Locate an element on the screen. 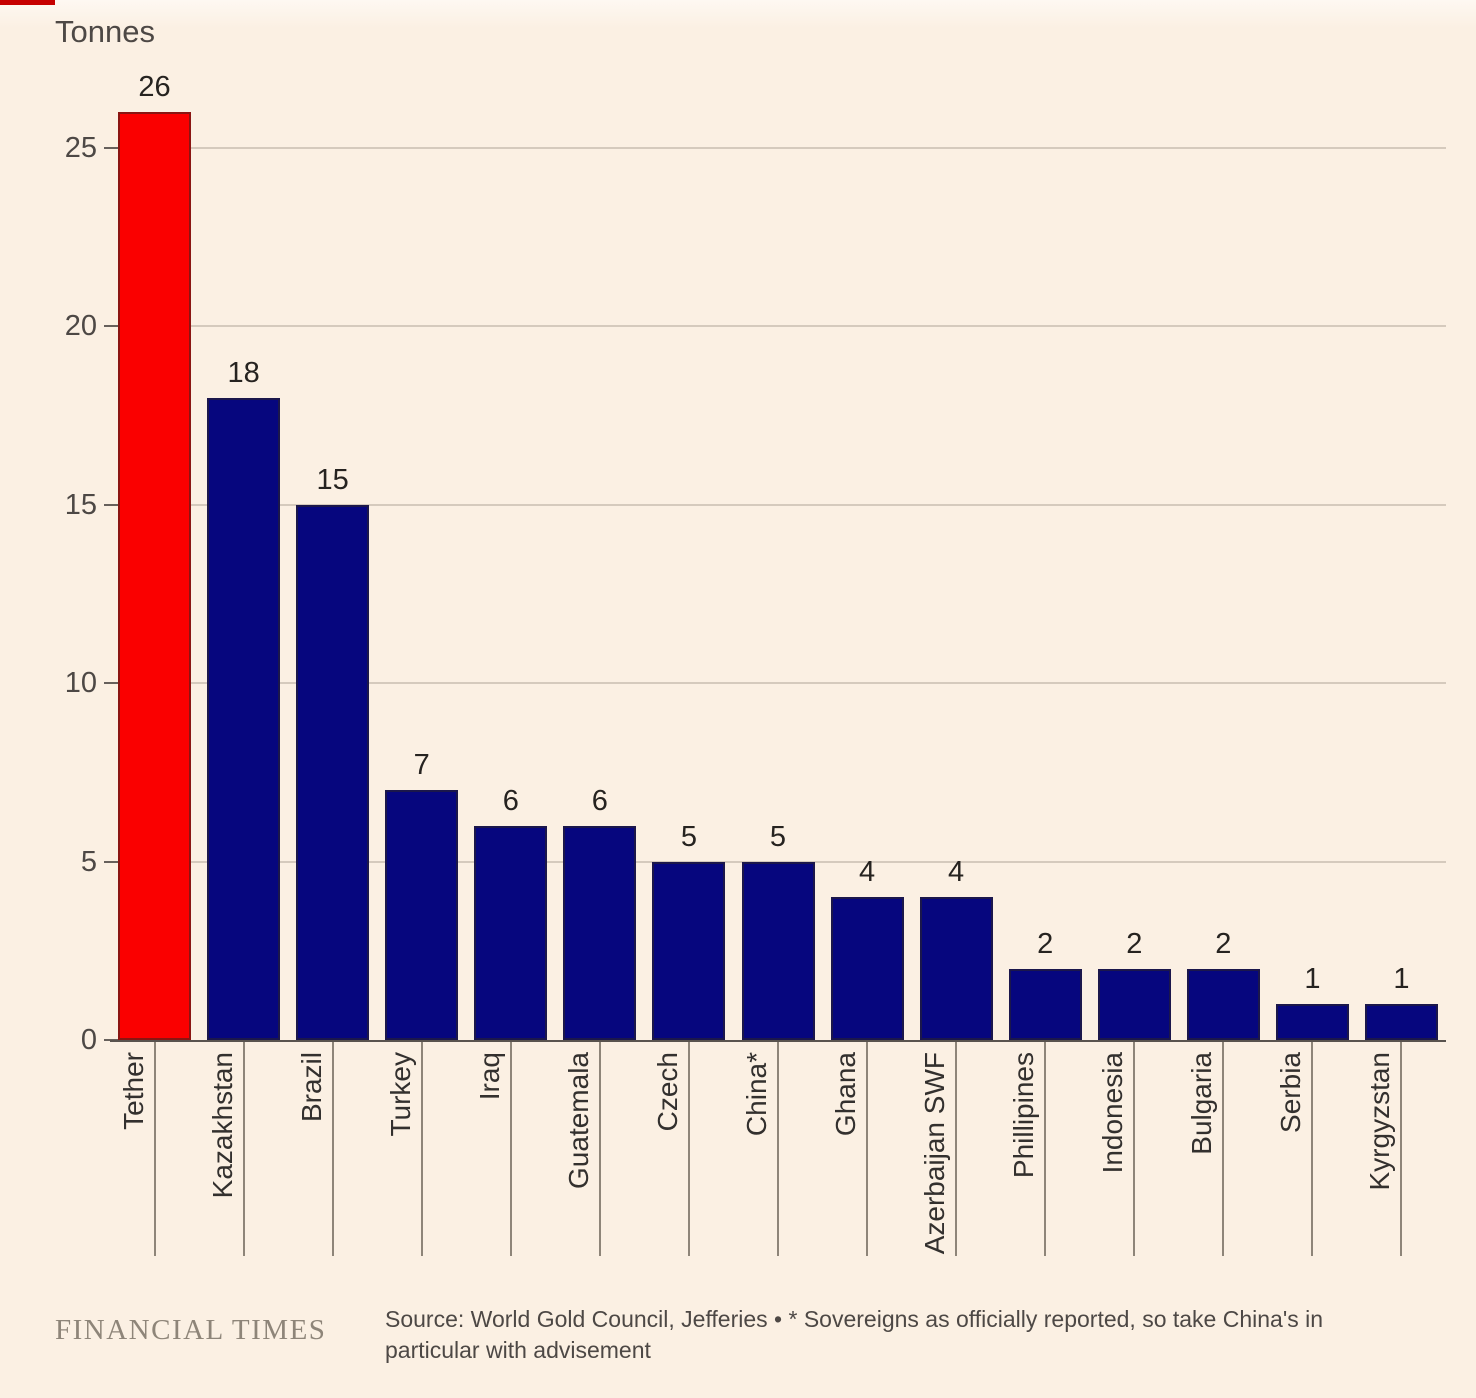 The height and width of the screenshot is (1398, 1476). category-label: Indonesia is located at coordinates (1113, 1113).